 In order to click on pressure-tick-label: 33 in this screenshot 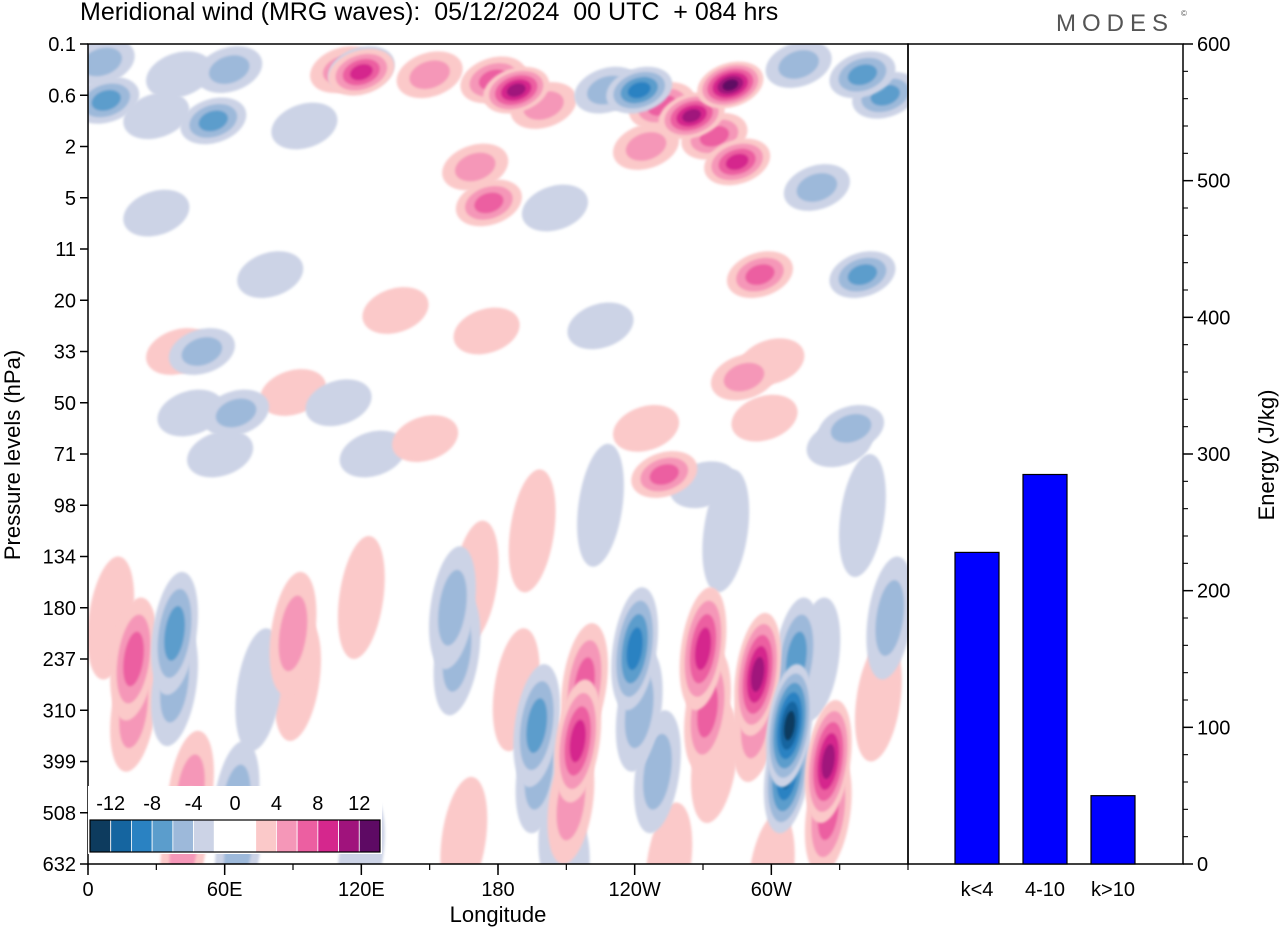, I will do `click(65, 353)`.